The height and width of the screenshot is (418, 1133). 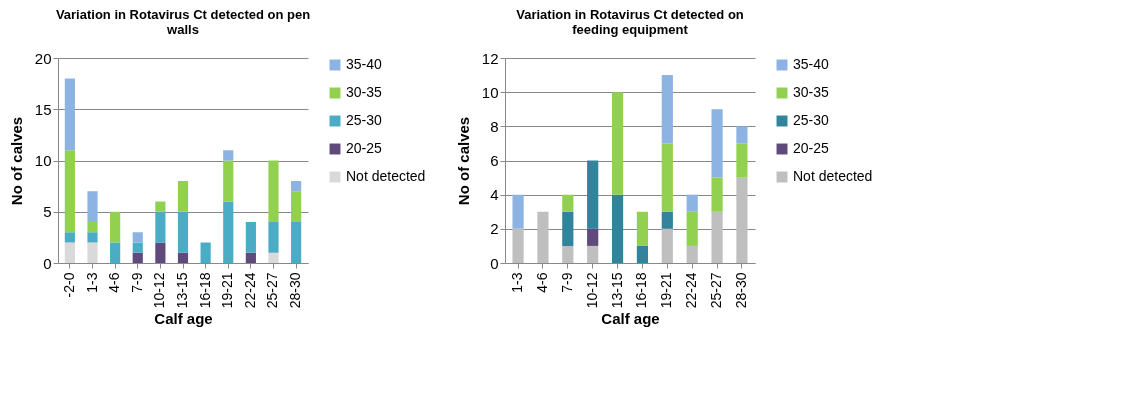 I want to click on y-tick-label: 12, so click(x=490, y=58).